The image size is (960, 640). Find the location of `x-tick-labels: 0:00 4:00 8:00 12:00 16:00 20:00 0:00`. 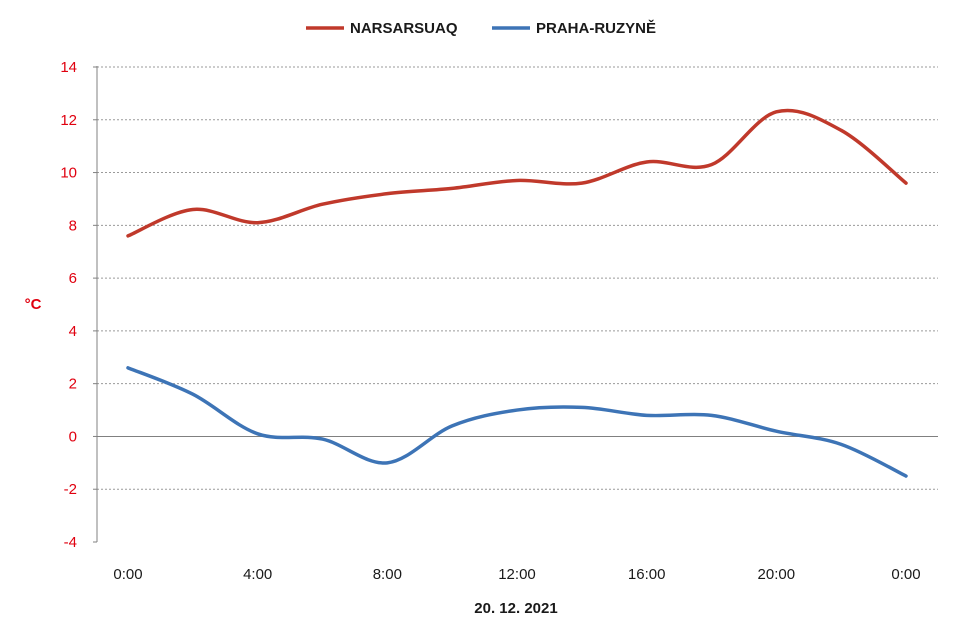

x-tick-labels: 0:00 4:00 8:00 12:00 16:00 20:00 0:00 is located at coordinates (516, 574).